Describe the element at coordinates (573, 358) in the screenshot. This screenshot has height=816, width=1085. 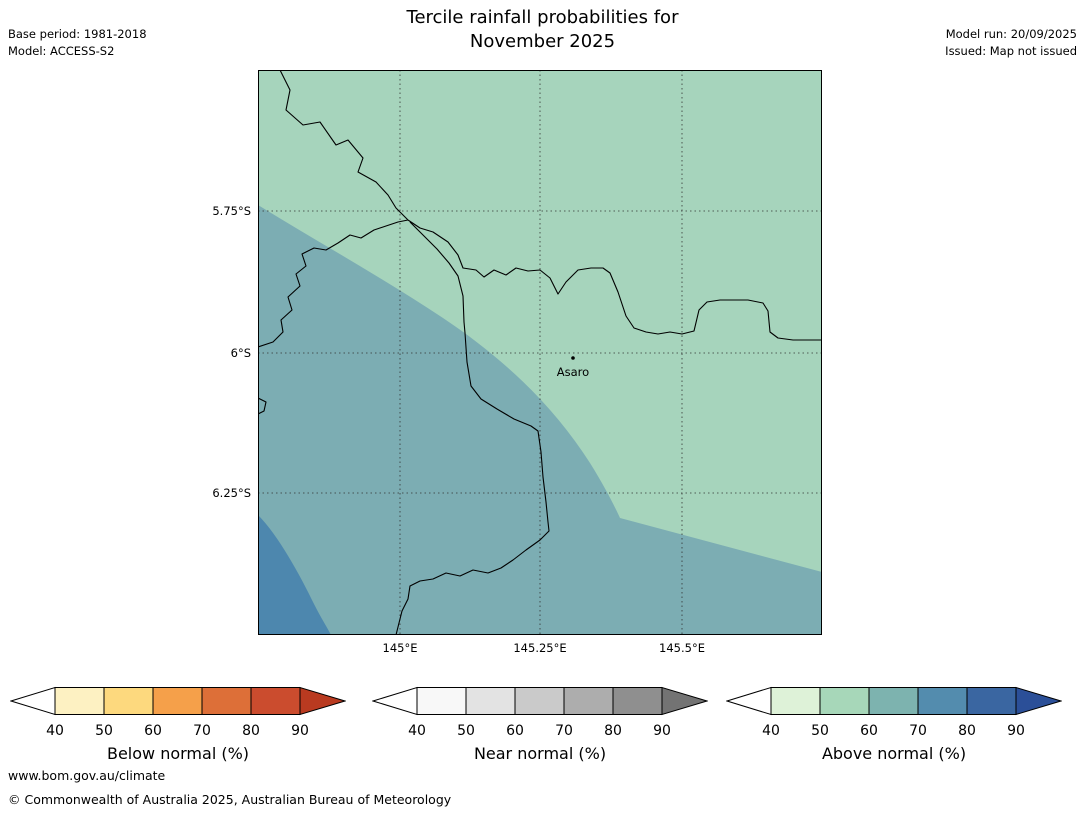
I see `asaro-marker-dot` at that location.